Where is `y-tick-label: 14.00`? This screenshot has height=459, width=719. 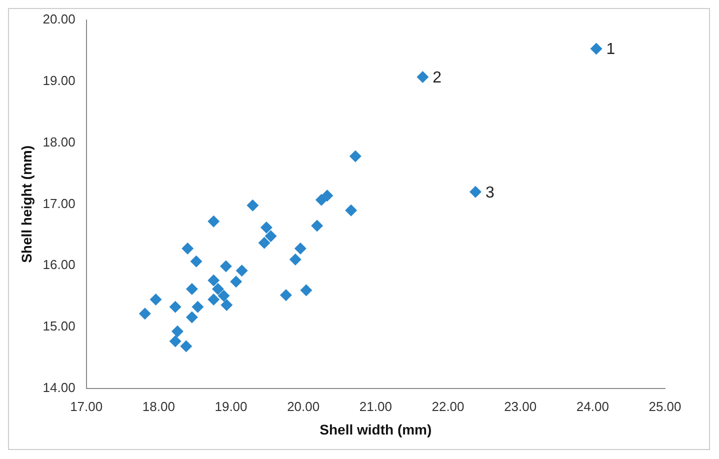
y-tick-label: 14.00 is located at coordinates (59, 388).